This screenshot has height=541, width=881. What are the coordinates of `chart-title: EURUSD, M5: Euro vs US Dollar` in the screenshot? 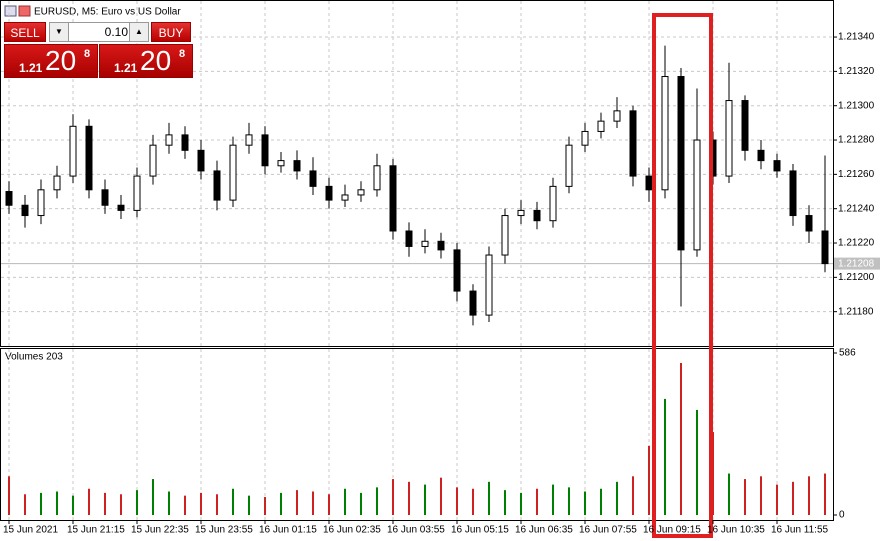 It's located at (107, 12).